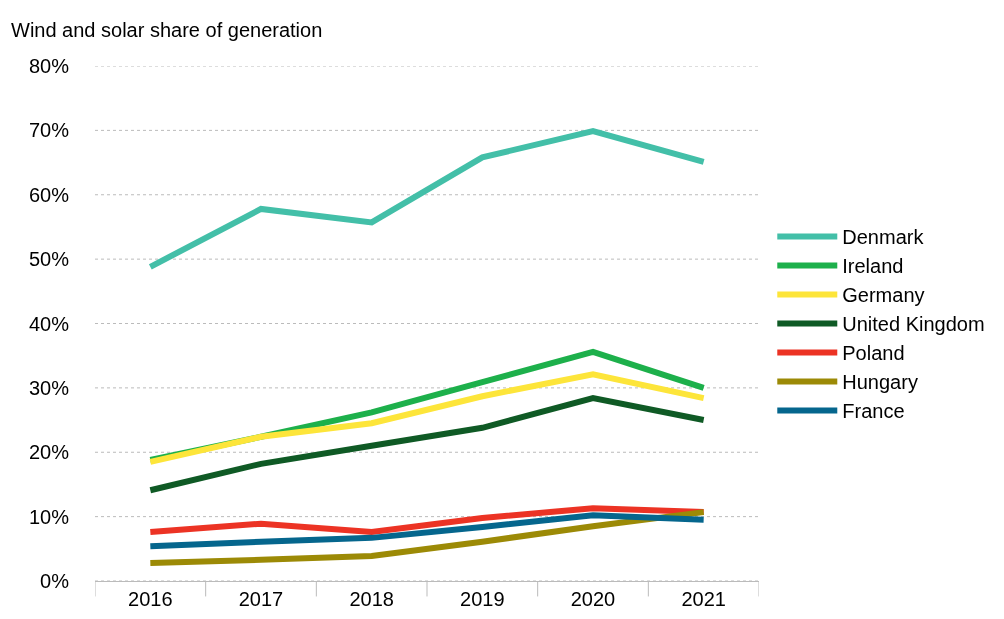 The width and height of the screenshot is (1004, 619). I want to click on y-tick-label: 70%, so click(49, 130).